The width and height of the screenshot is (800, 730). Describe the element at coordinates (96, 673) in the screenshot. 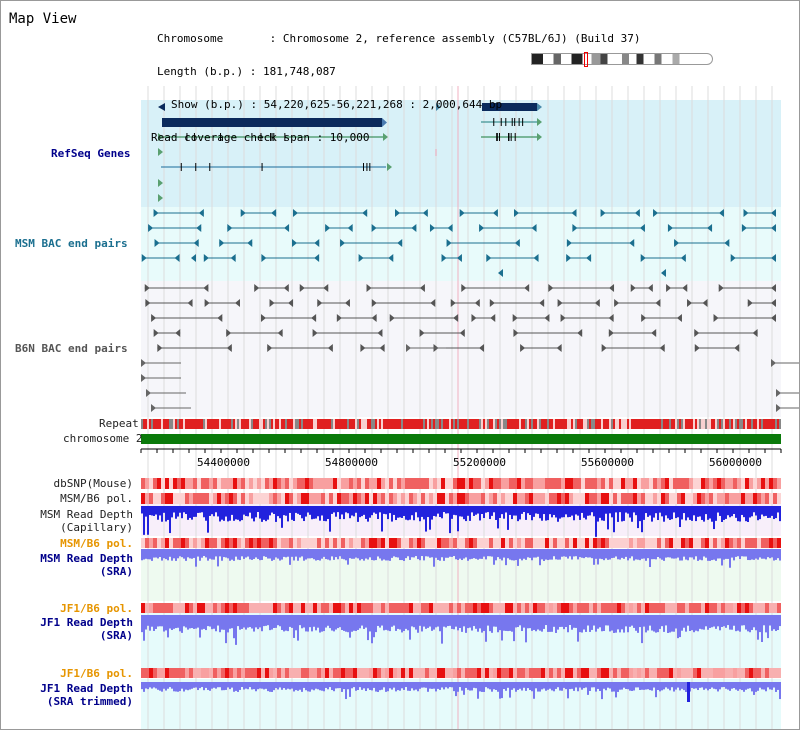

I see `jf1-pol2-track-label: JF1/B6 pol.` at that location.